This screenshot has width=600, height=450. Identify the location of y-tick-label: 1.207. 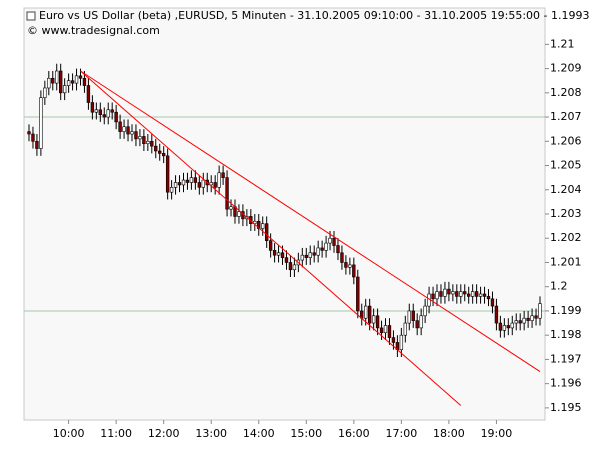
(566, 116).